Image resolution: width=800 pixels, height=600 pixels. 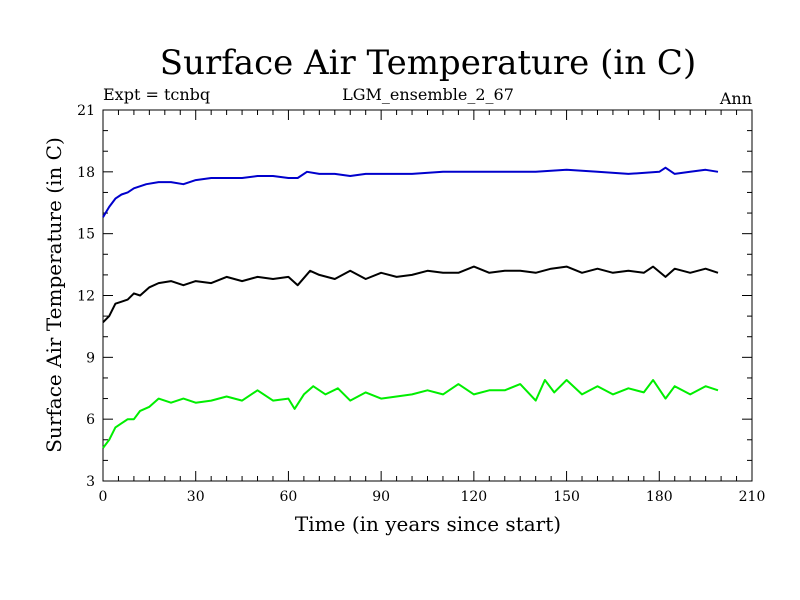 What do you see at coordinates (90, 482) in the screenshot?
I see `y-tick-label: 3` at bounding box center [90, 482].